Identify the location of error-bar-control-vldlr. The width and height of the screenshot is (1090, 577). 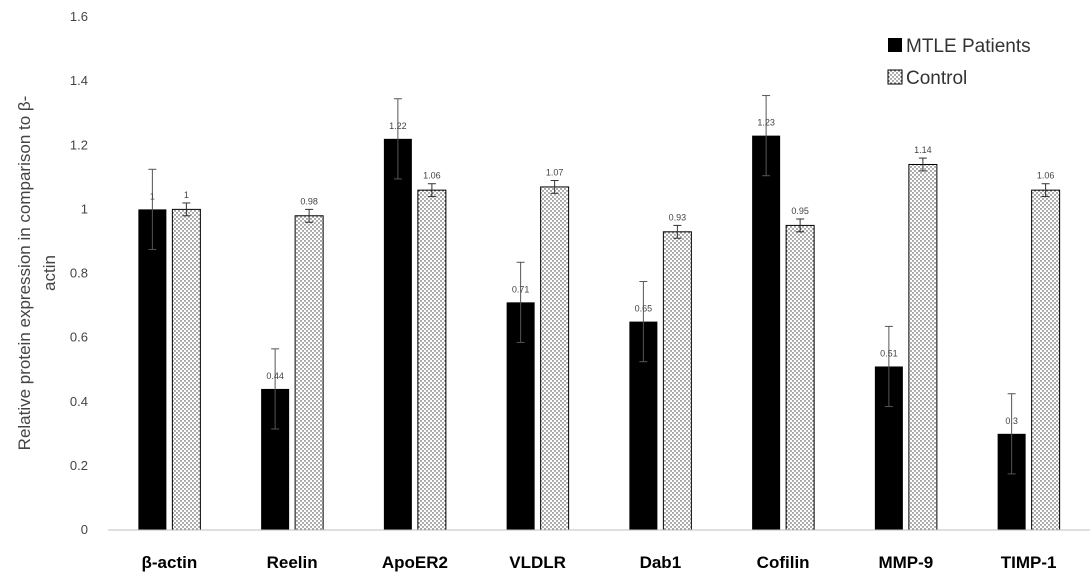
(554, 187).